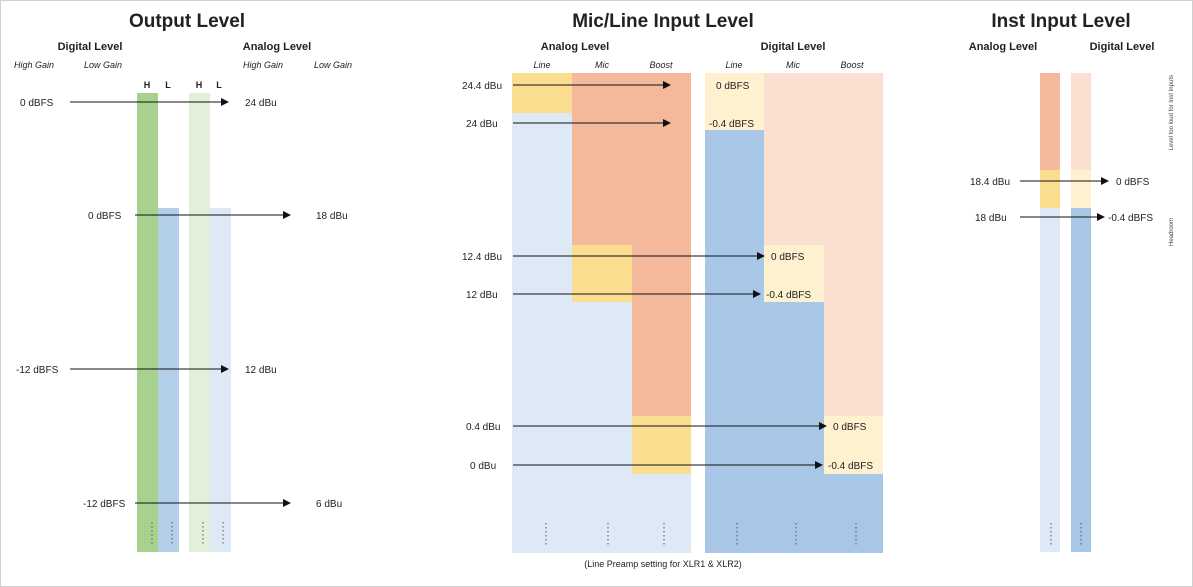  Describe the element at coordinates (199, 85) in the screenshot. I see `bar-label-h2: H` at that location.